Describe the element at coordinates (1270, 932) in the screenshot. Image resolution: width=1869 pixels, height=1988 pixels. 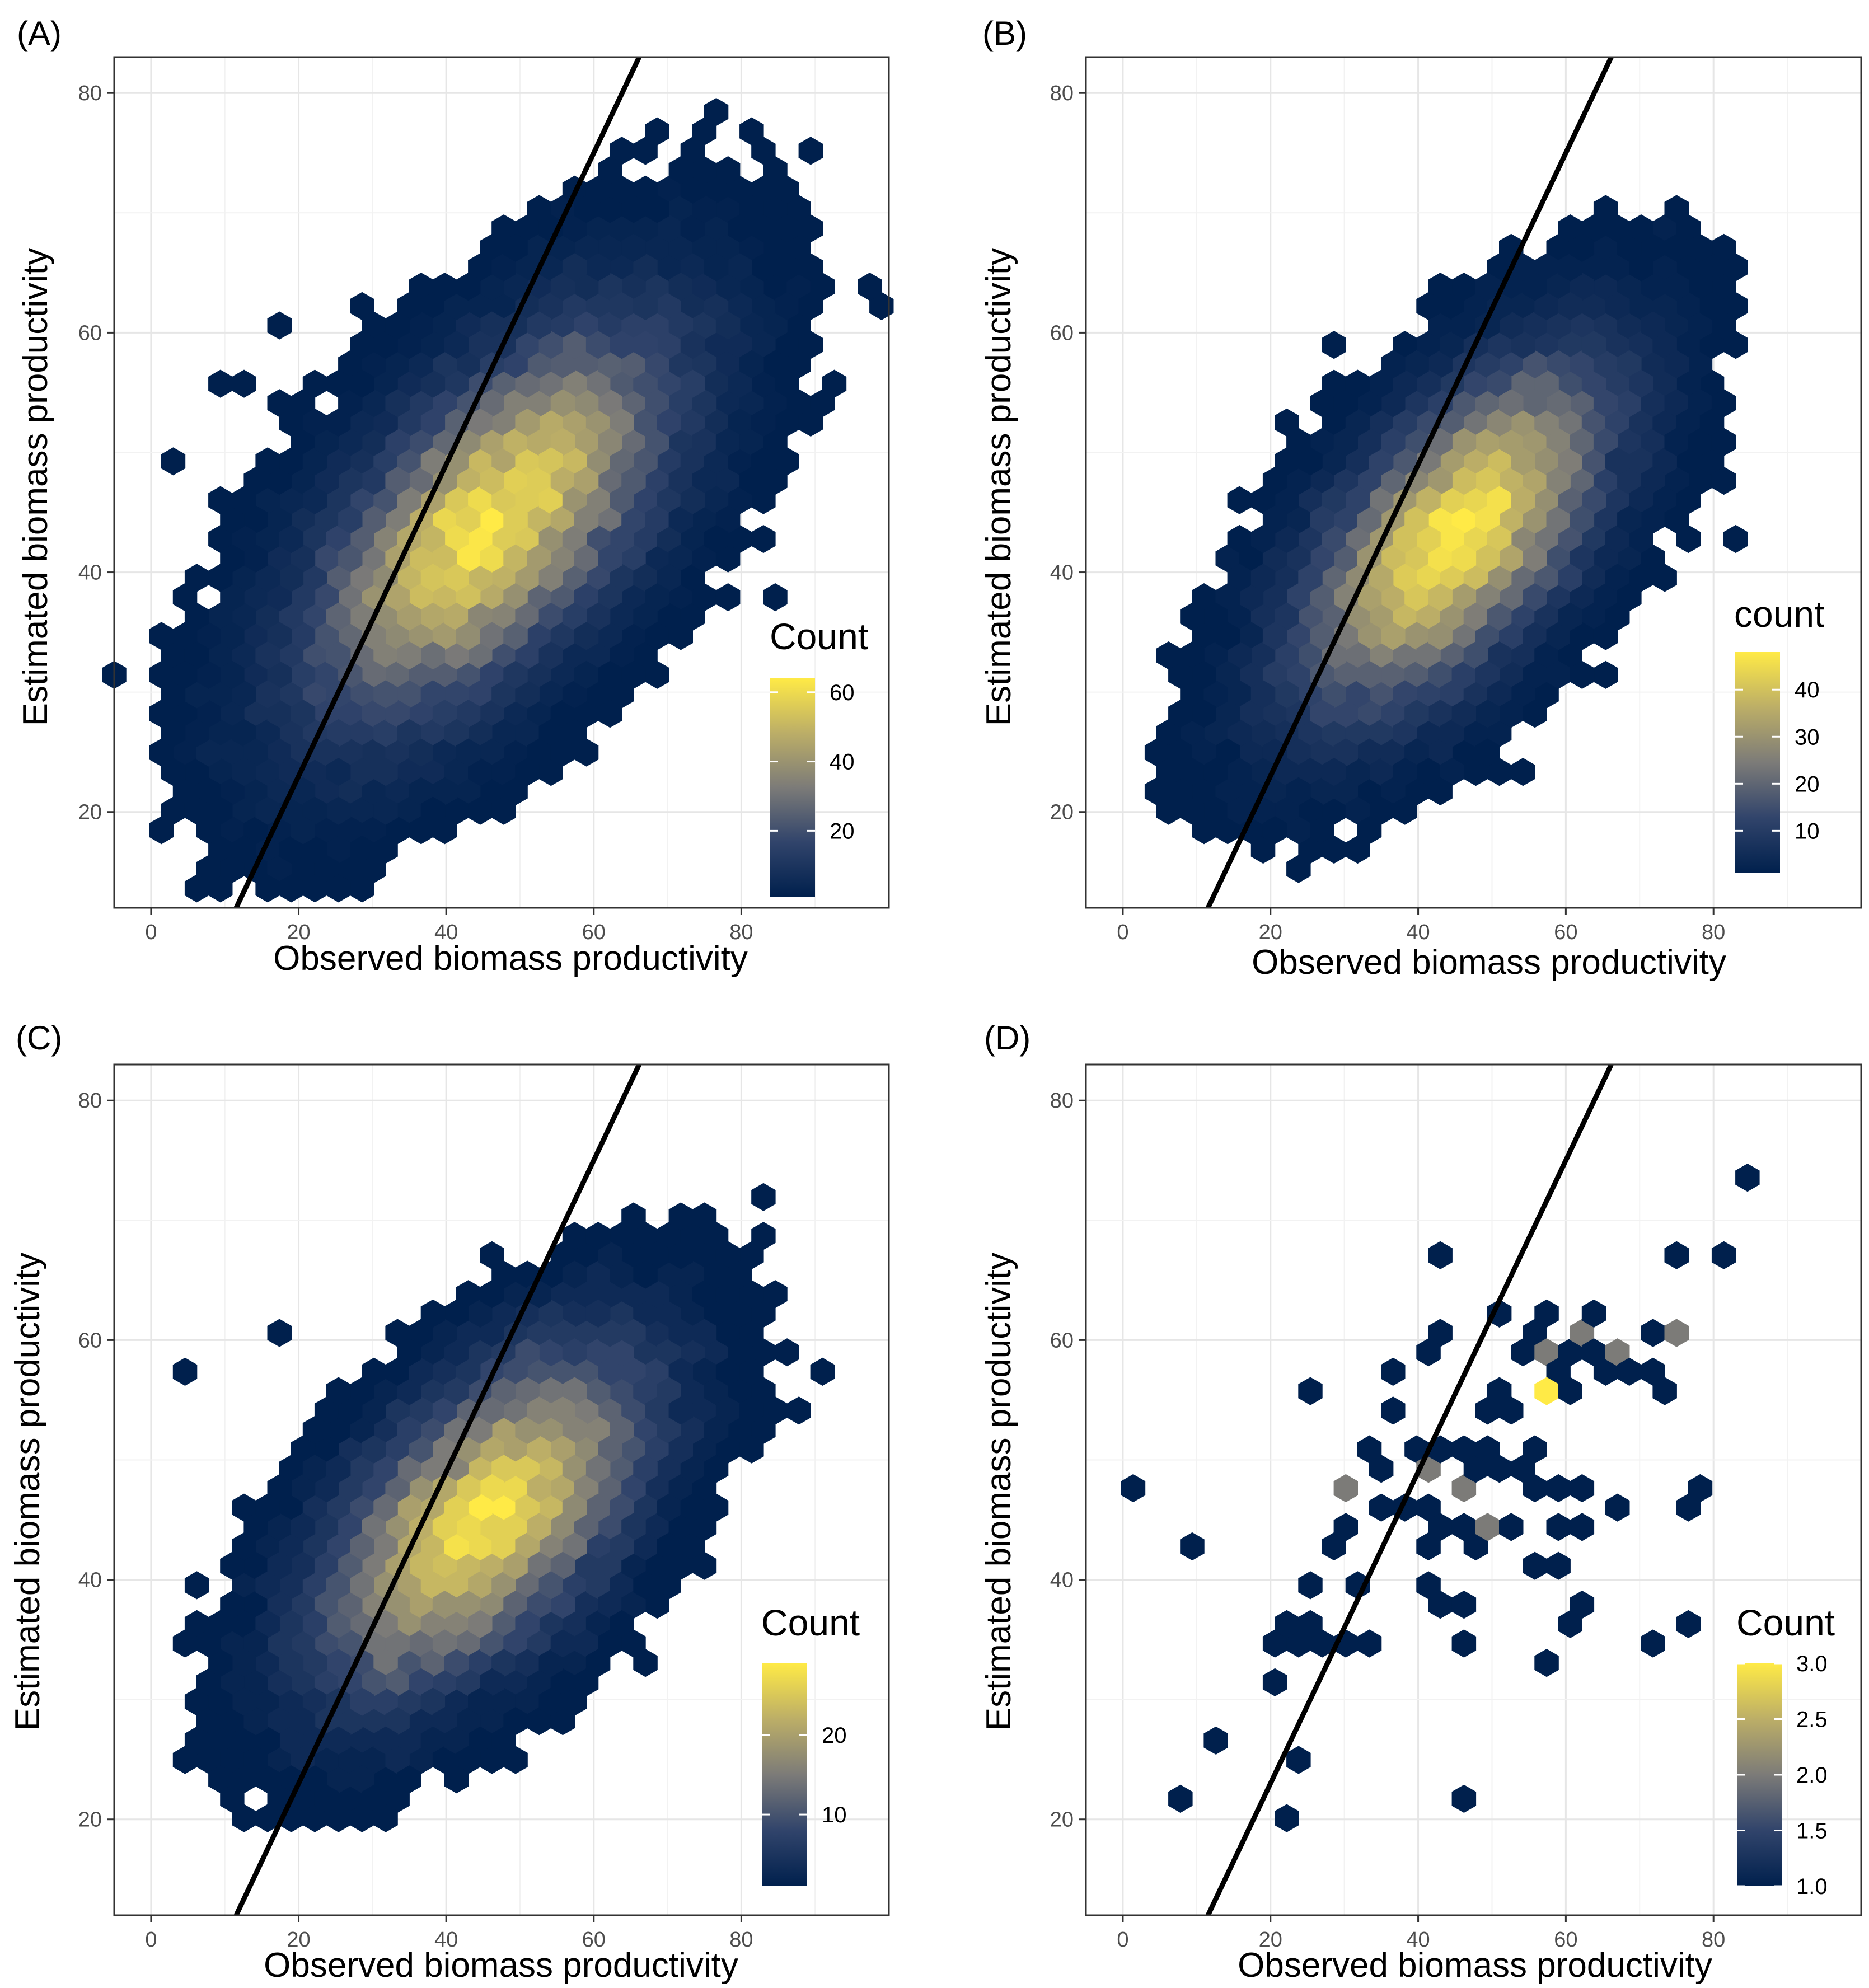
I see `x-tick-label: 20` at that location.